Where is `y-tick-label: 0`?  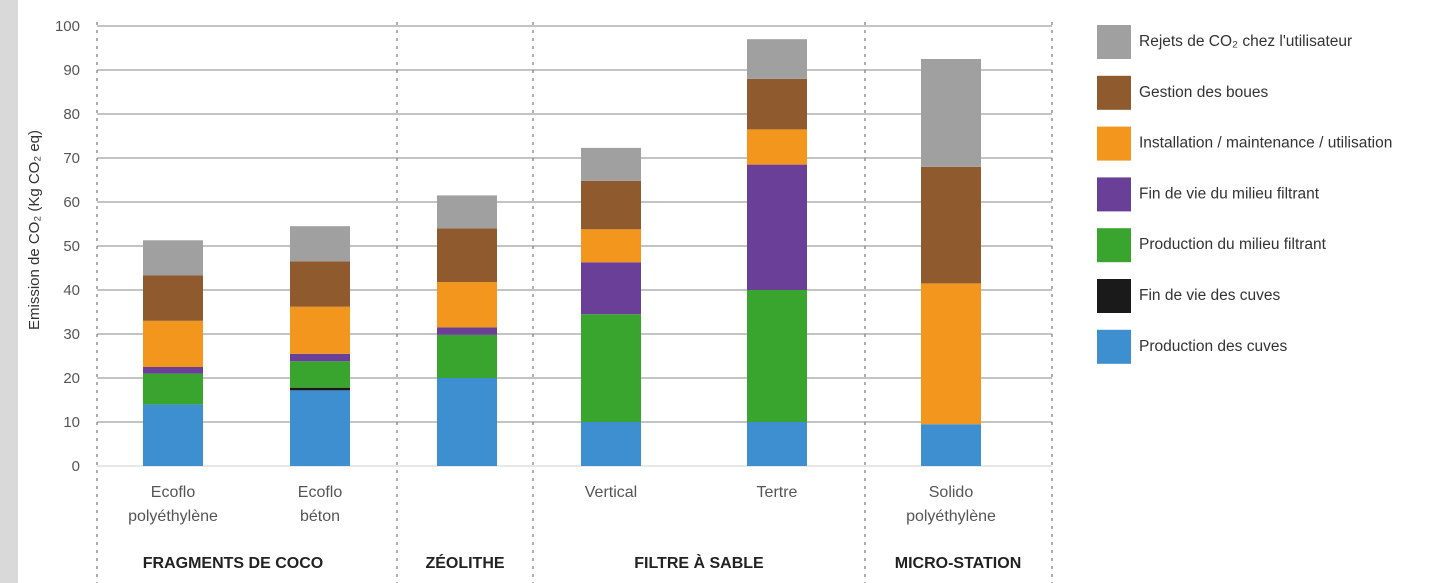 y-tick-label: 0 is located at coordinates (76, 466).